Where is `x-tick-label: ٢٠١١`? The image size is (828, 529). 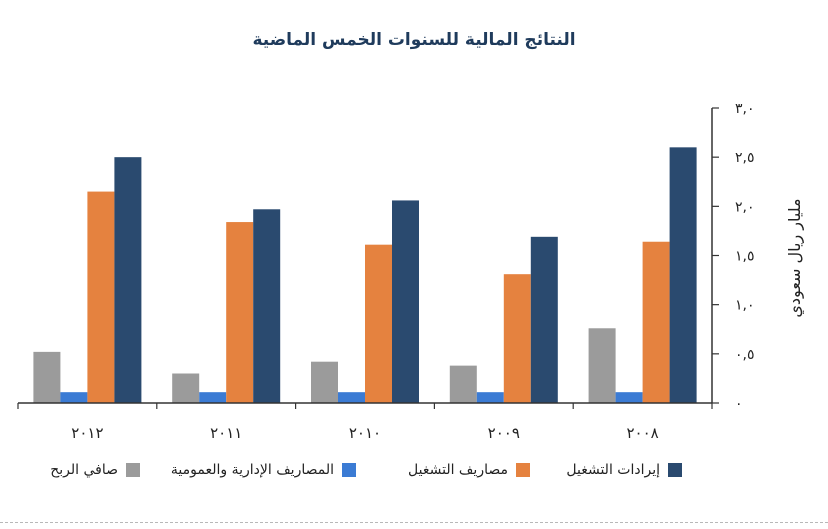 x-tick-label: ٢٠١١ is located at coordinates (226, 433).